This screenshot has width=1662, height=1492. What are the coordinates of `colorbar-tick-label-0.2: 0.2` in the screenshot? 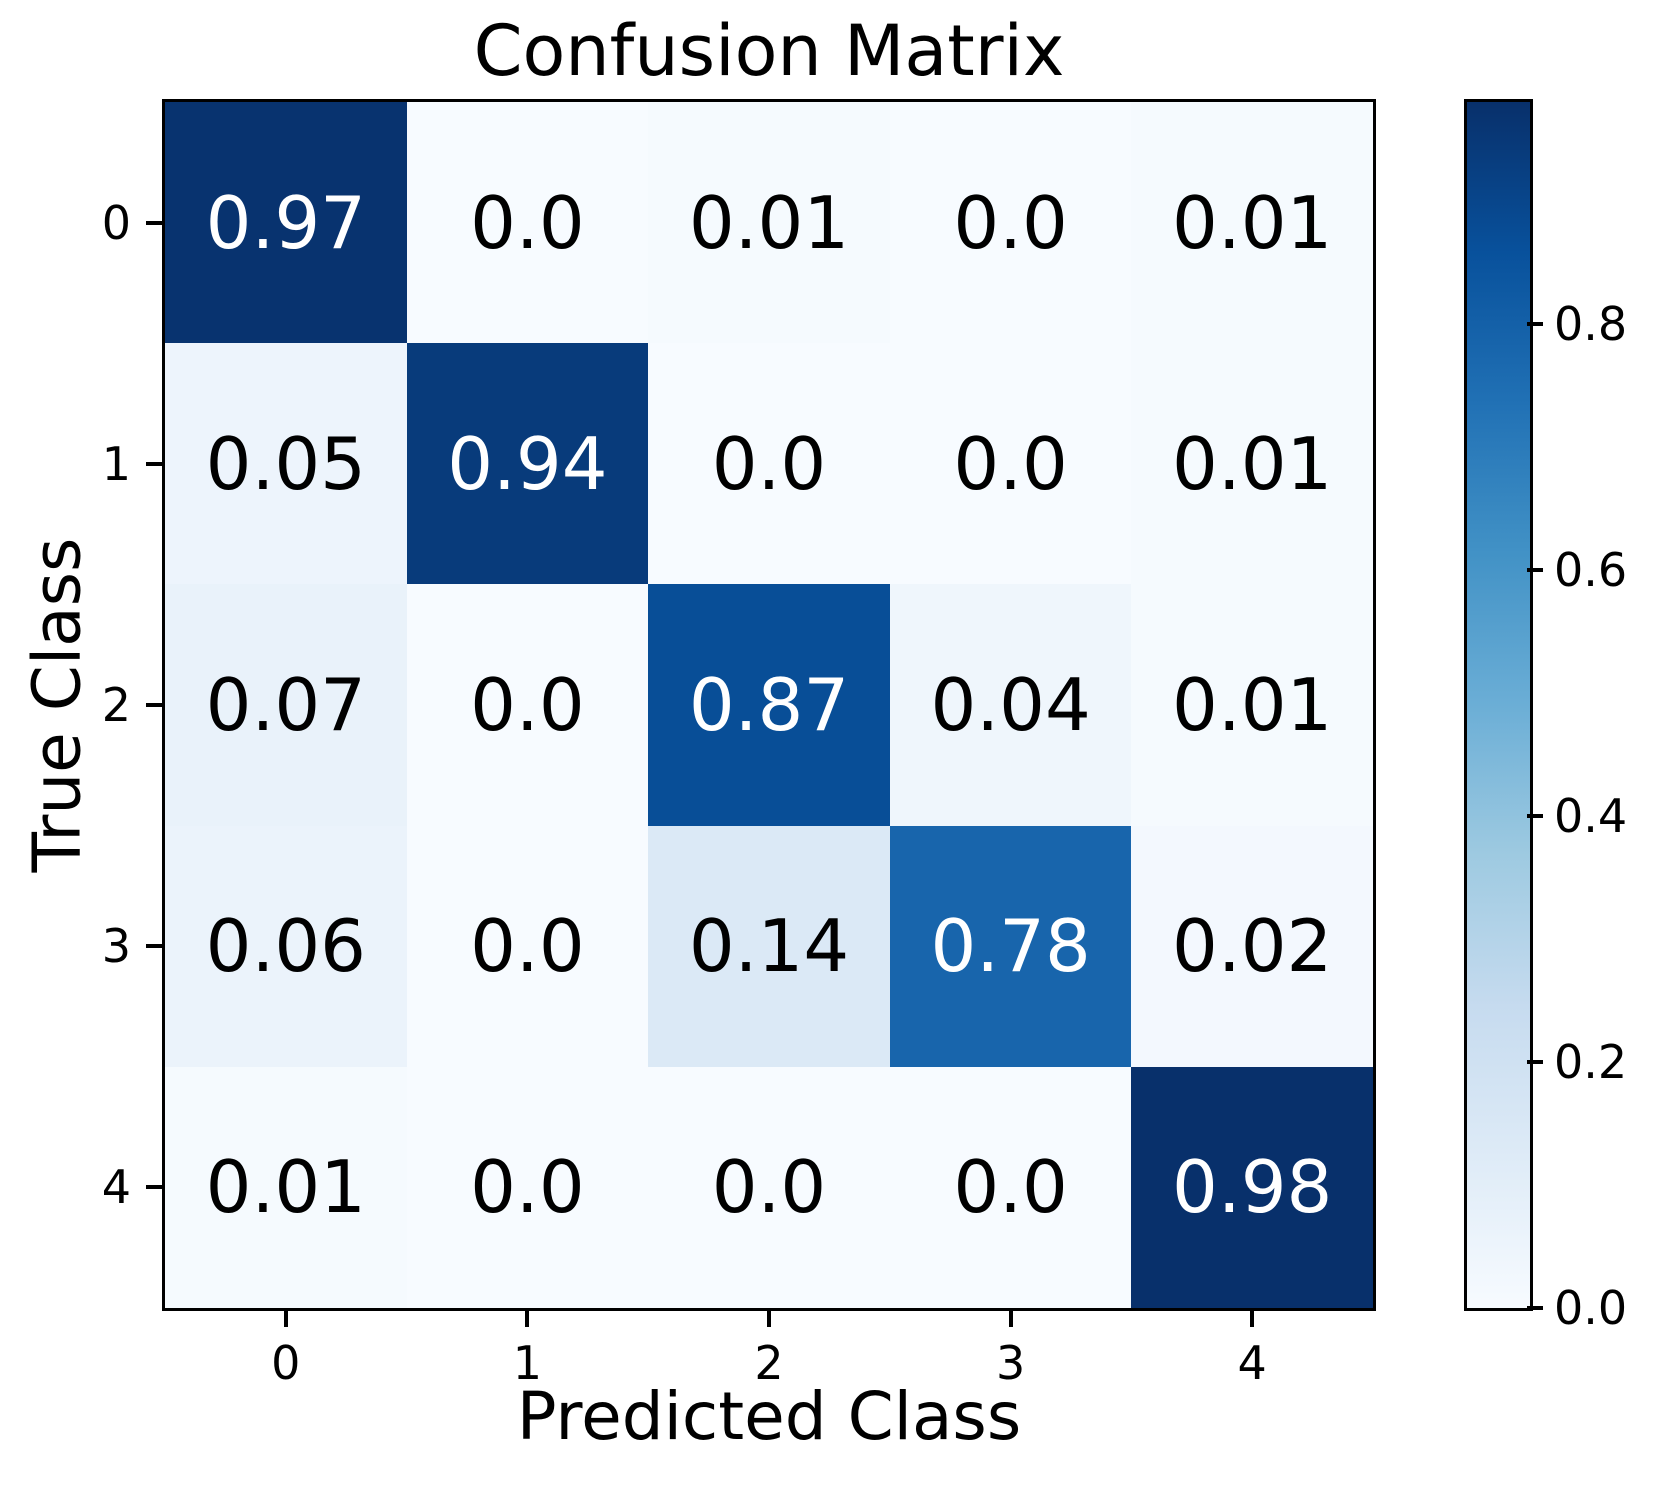 It's located at (1591, 1061).